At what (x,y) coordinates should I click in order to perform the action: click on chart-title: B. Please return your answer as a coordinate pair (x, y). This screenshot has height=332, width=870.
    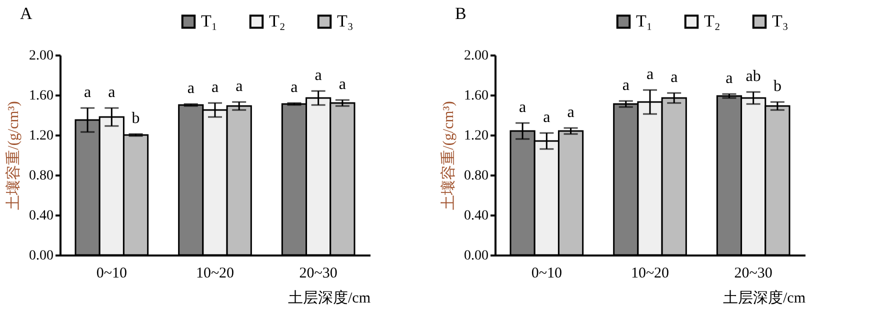
    Looking at the image, I should click on (460, 13).